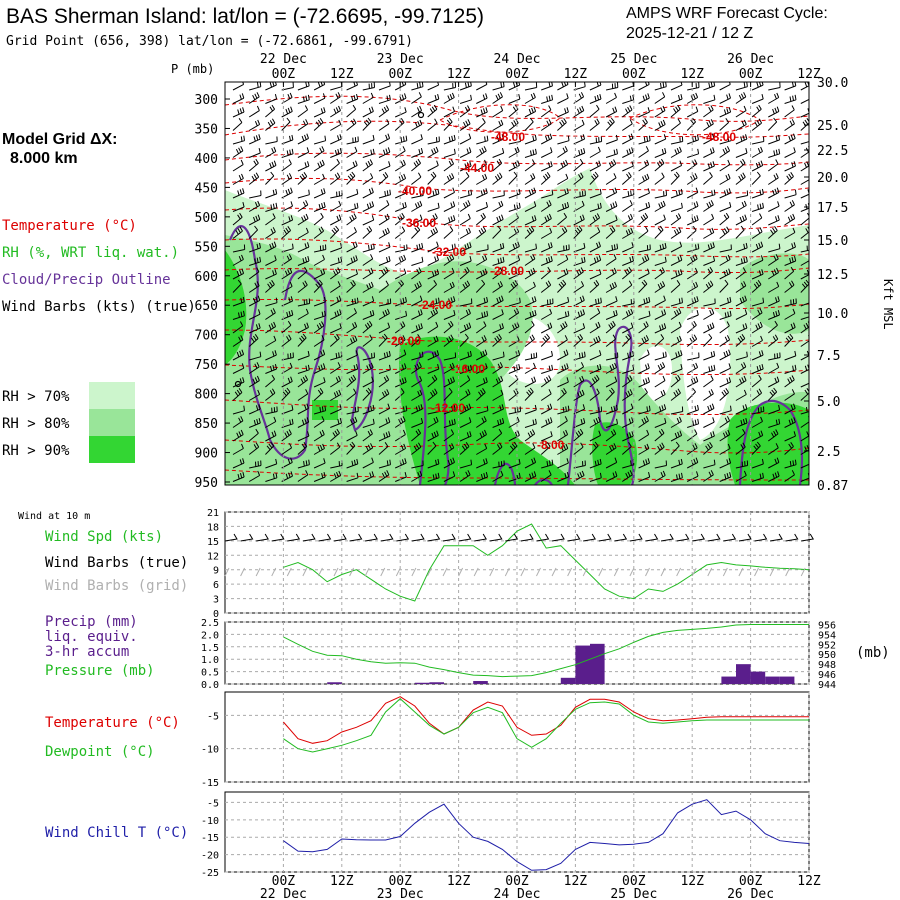  I want to click on legend-rh70-swatch, so click(112, 395).